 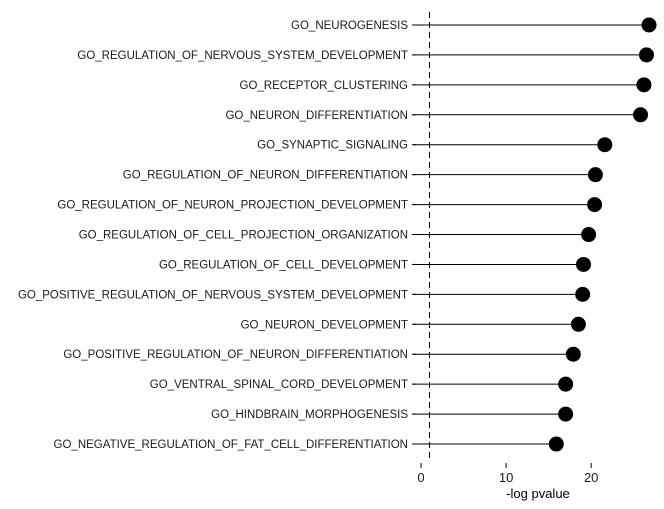 What do you see at coordinates (324, 86) in the screenshot?
I see `category-label: GO_RECEPTOR_CLUSTERING` at bounding box center [324, 86].